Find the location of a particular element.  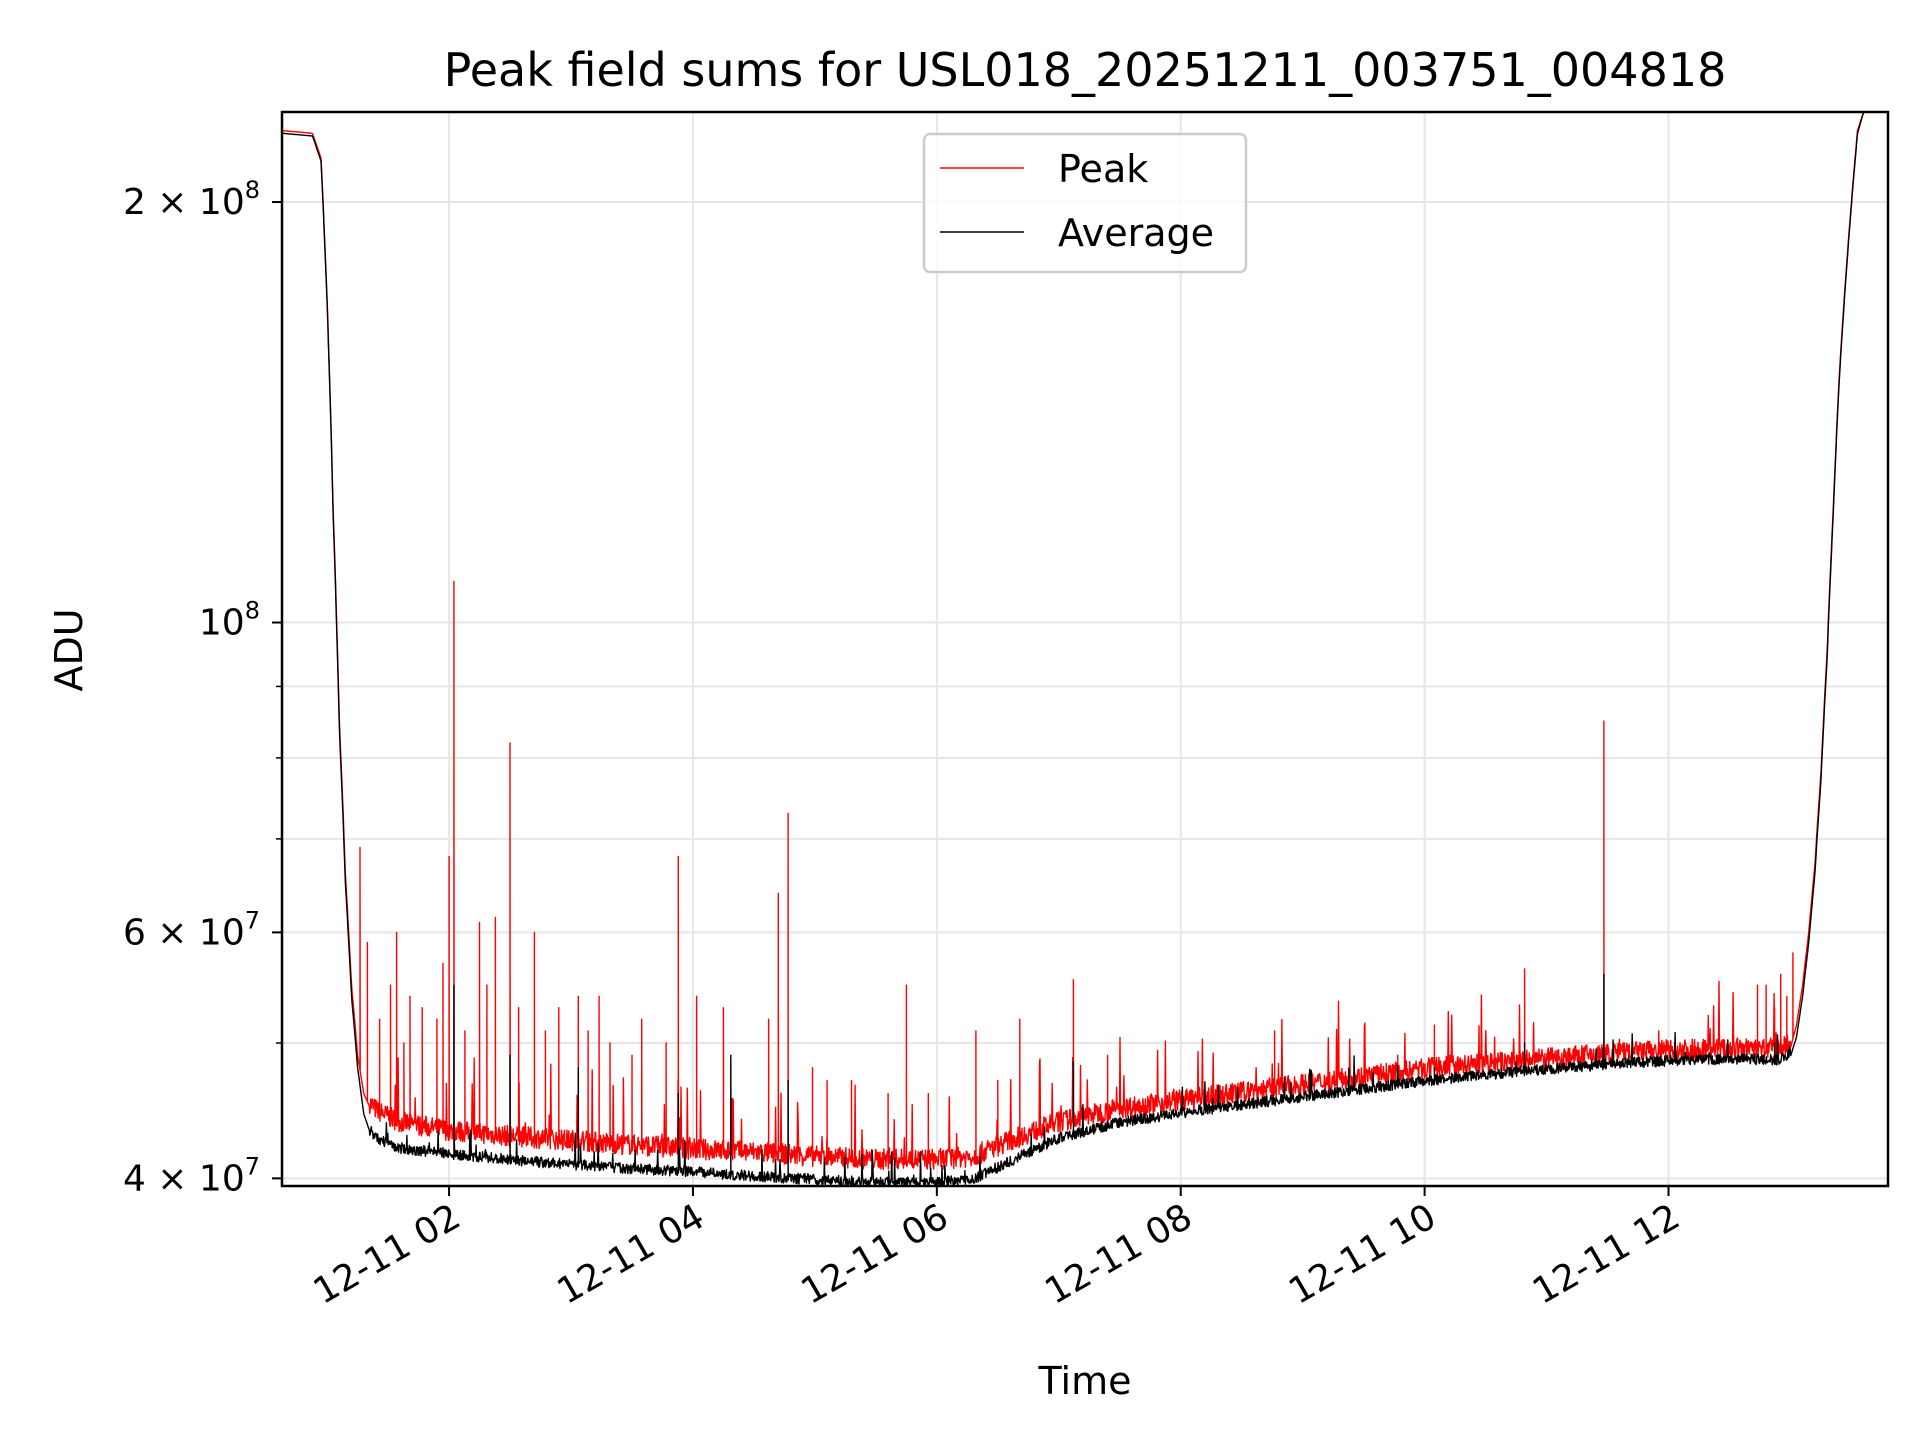

y-tick-label: 108 is located at coordinates (229, 620).